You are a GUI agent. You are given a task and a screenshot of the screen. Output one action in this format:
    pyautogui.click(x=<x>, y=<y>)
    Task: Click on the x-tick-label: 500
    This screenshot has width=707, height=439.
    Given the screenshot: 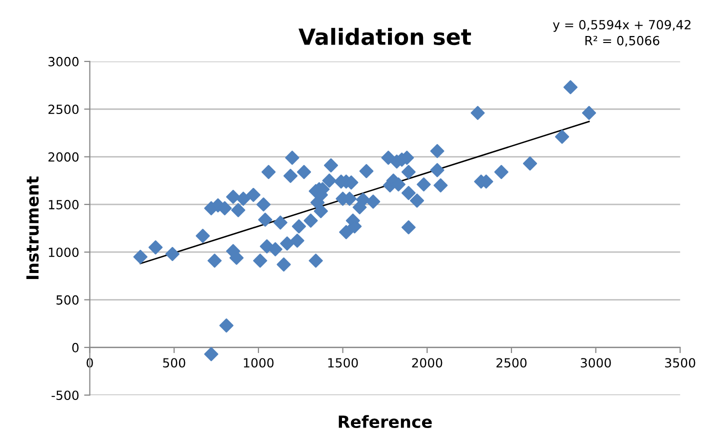 What is the action you would take?
    pyautogui.click(x=174, y=363)
    